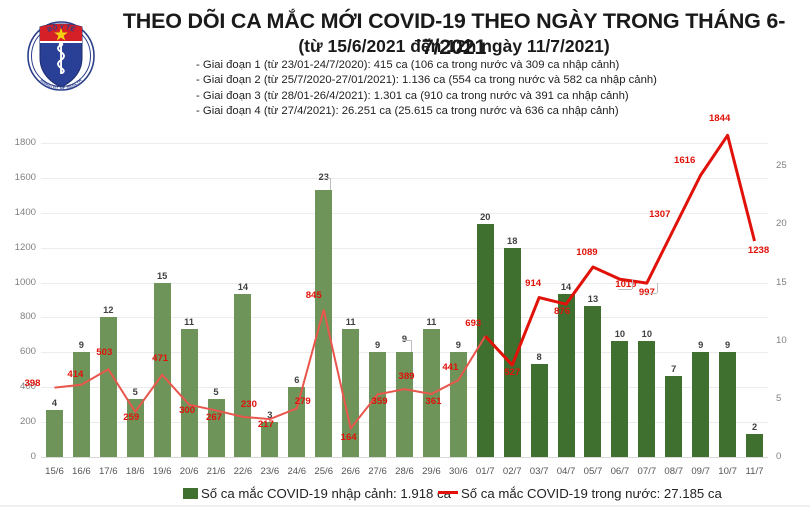  I want to click on line-value-label: 398, so click(32, 383).